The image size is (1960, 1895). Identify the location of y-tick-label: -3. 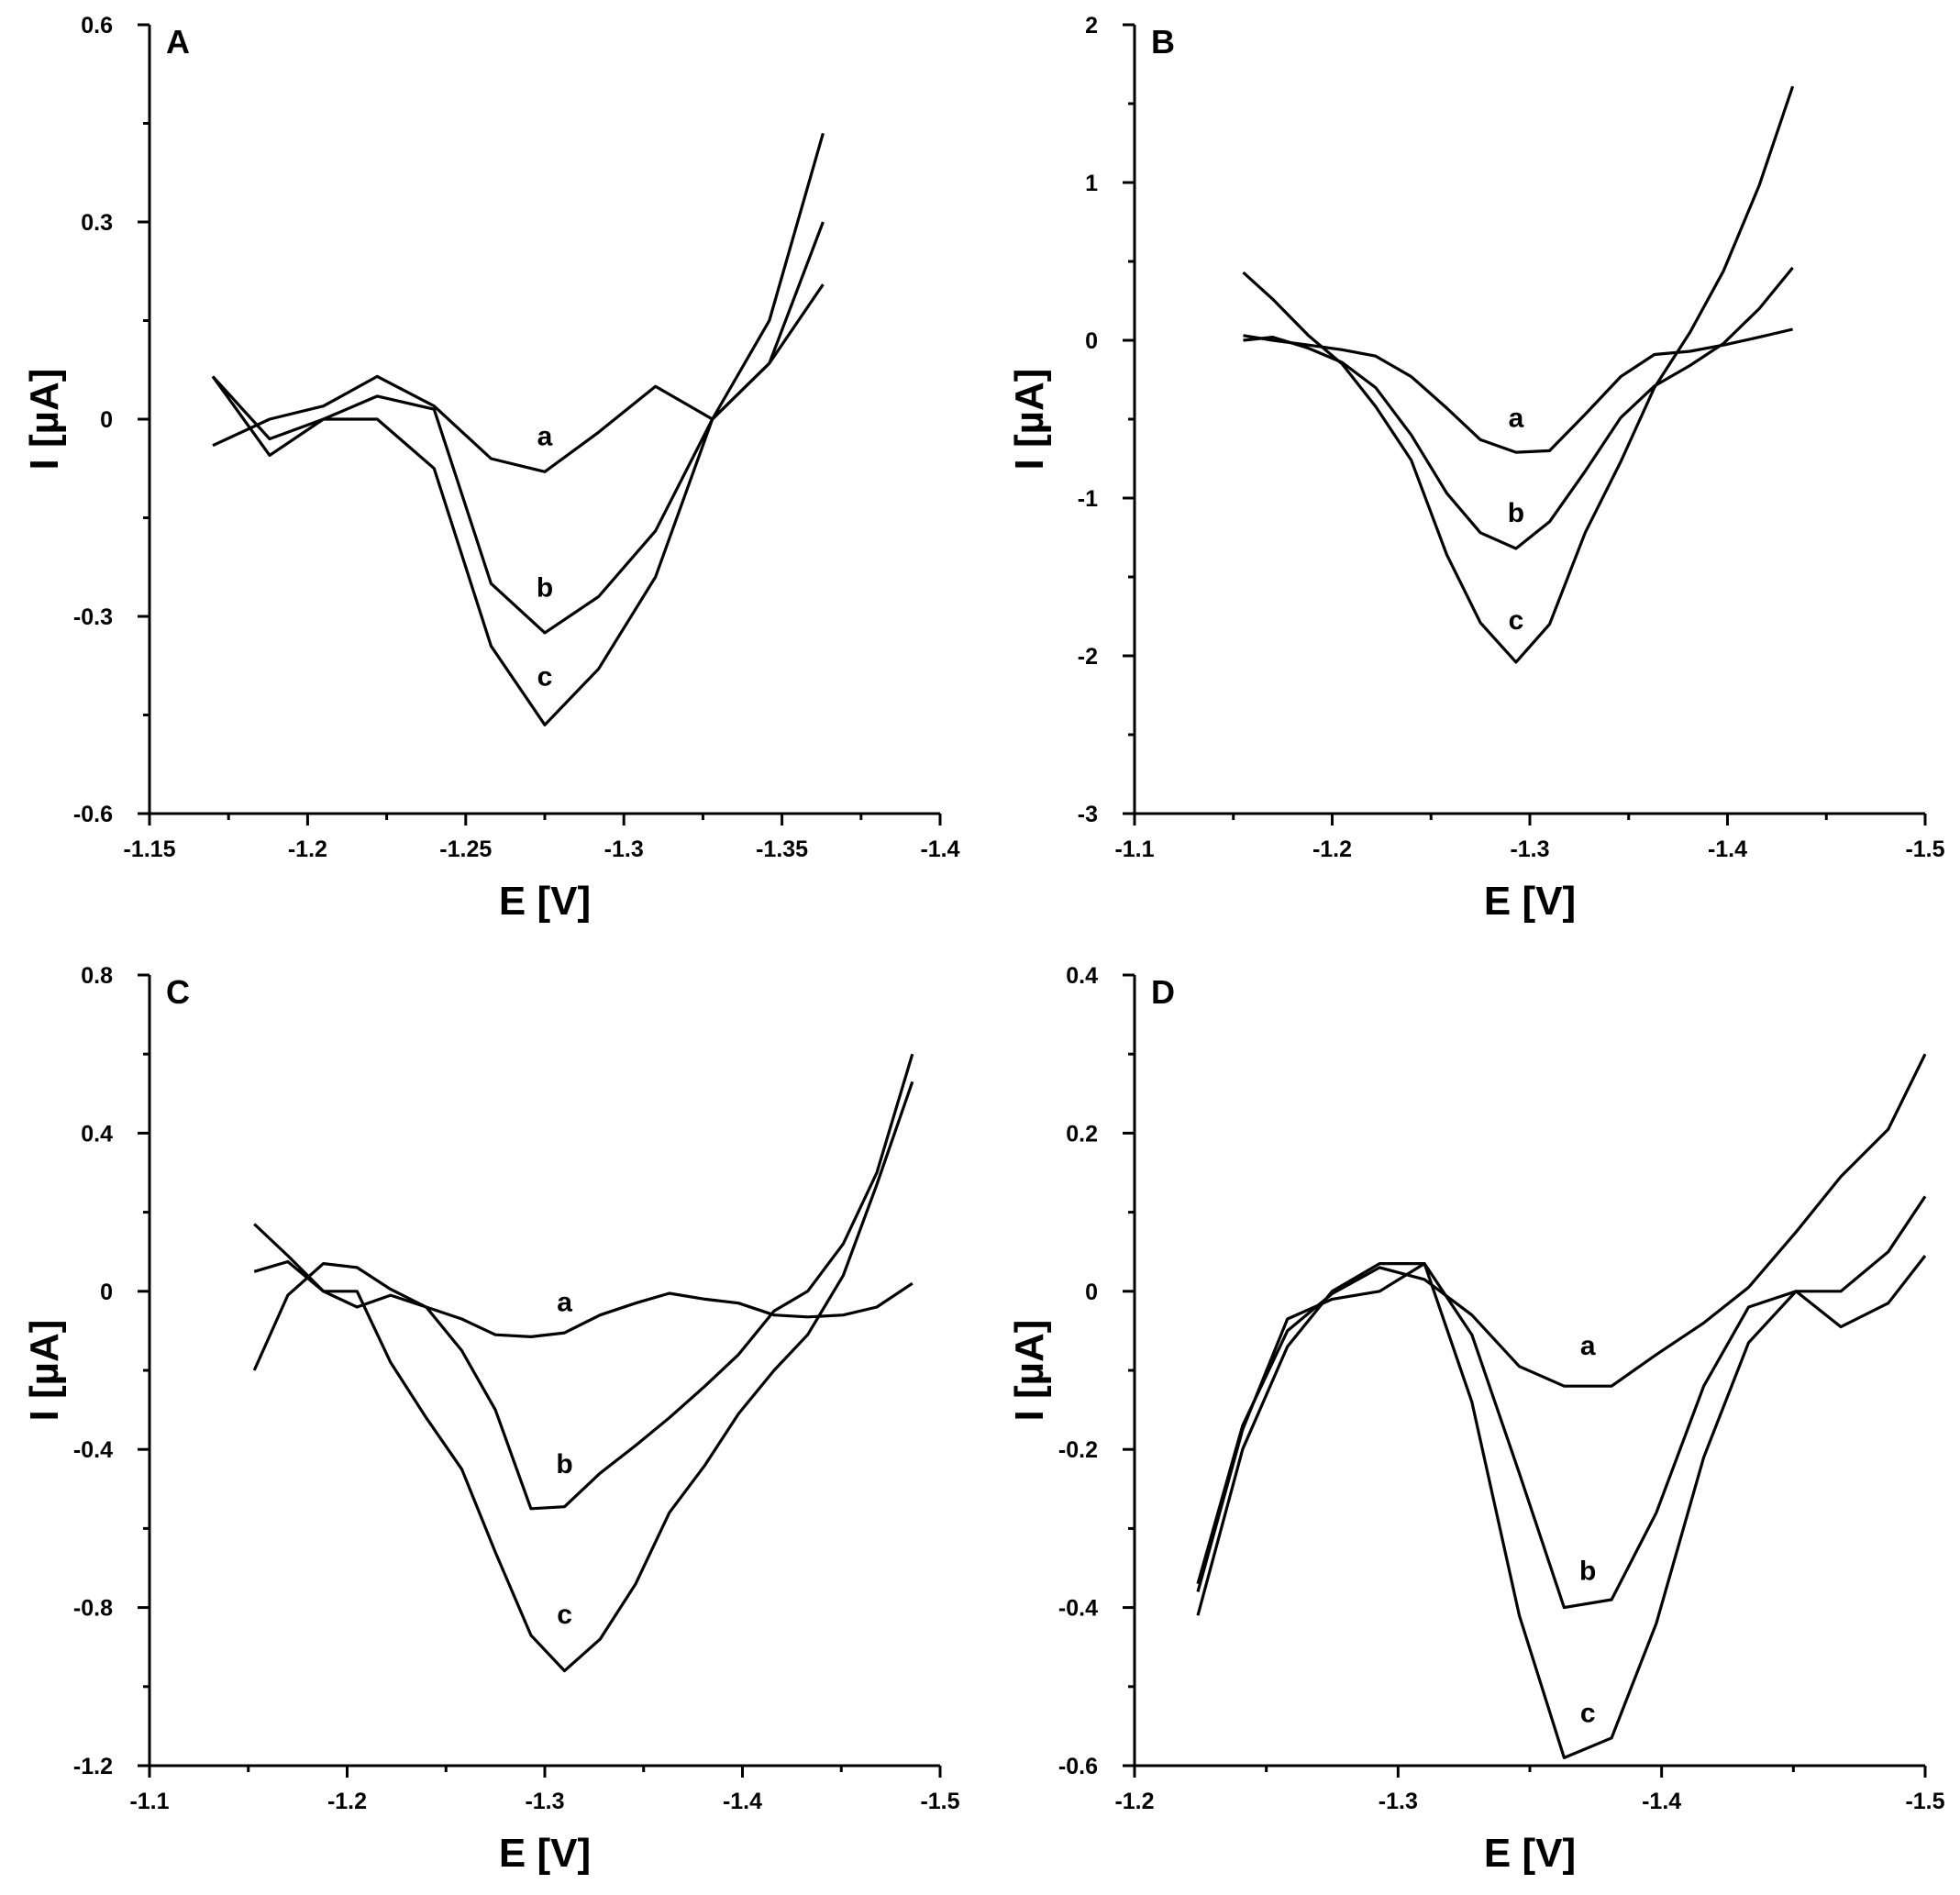
(1088, 814).